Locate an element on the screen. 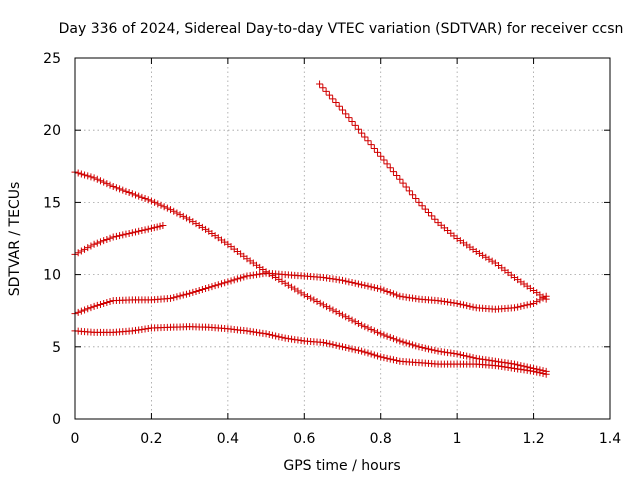  x-tick-label: 0.2 is located at coordinates (151, 439).